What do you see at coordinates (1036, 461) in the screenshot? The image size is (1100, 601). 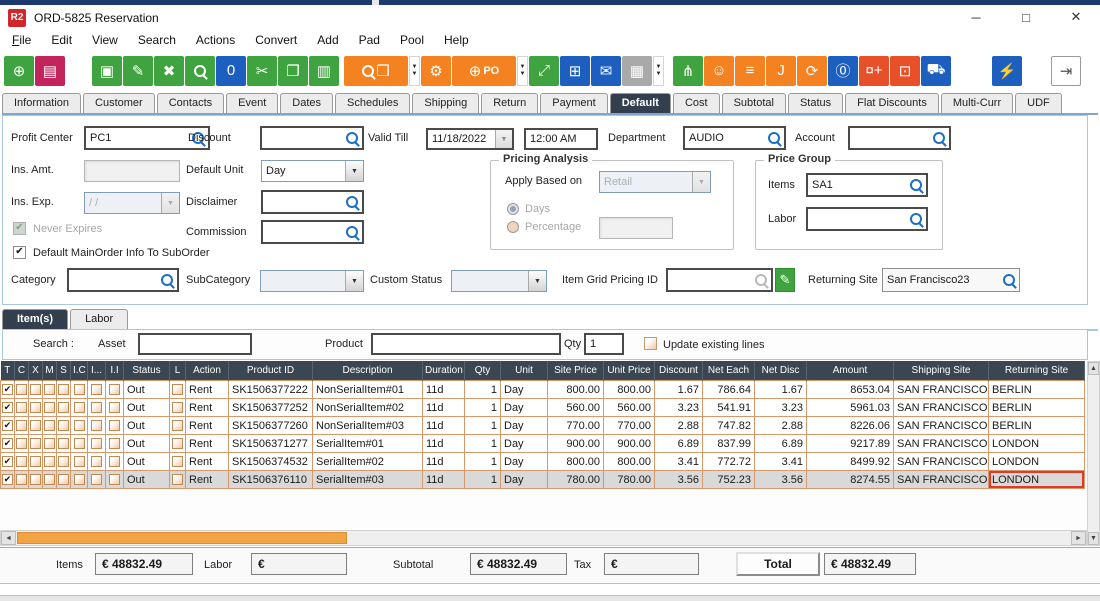 I see `grid-cell-returning_site: LONDON` at bounding box center [1036, 461].